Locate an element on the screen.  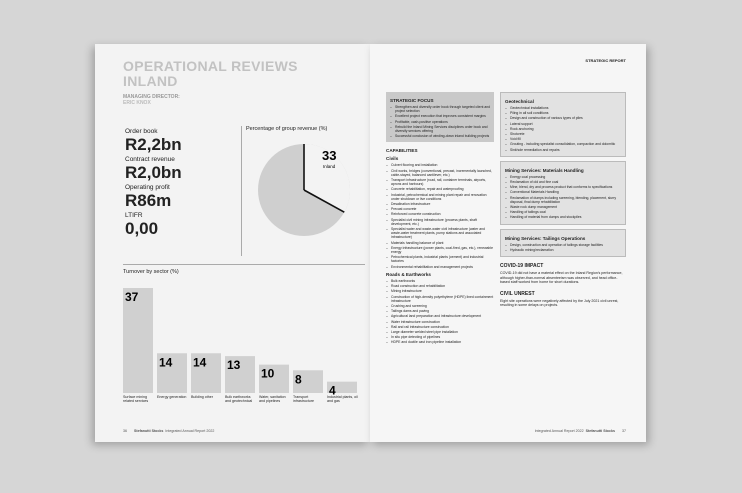
director-block: MANAGING DIRECTOR: ERIC KNOX is located at coordinates (151, 100).